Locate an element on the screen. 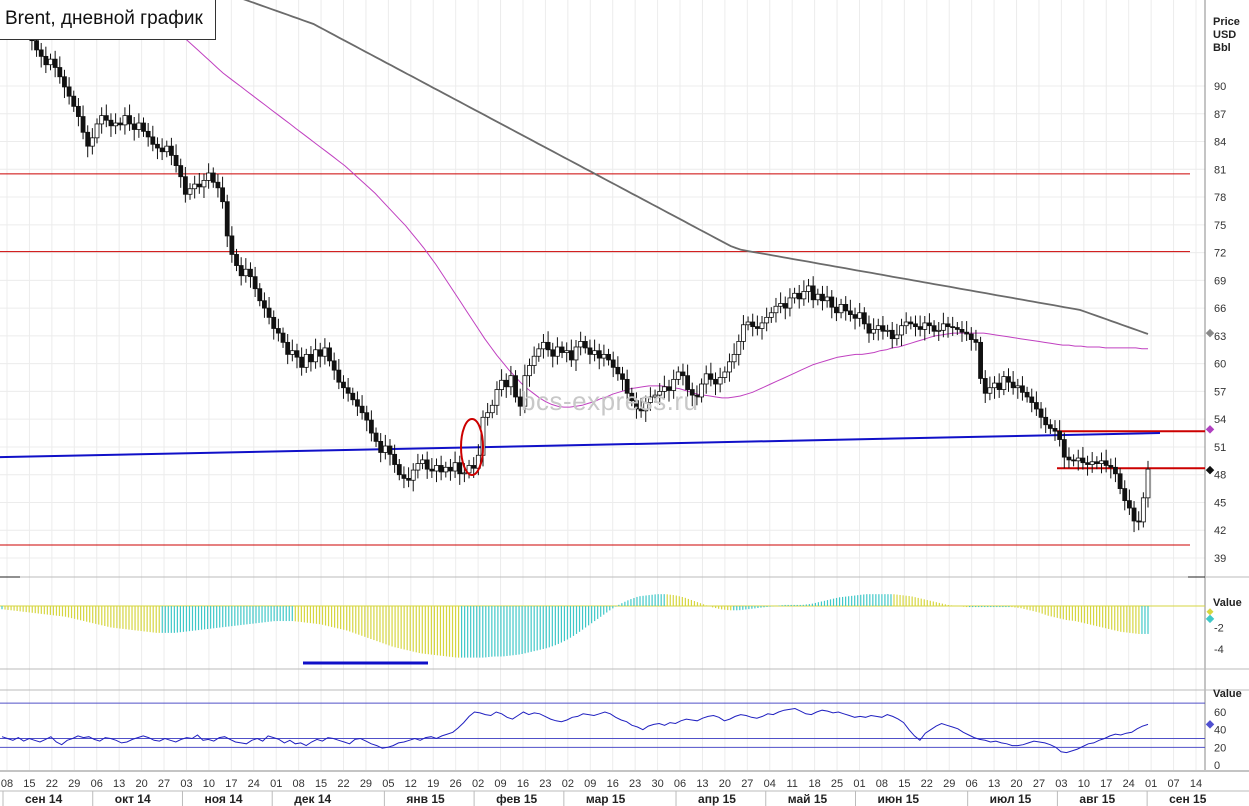 The image size is (1249, 806). price-marker-sma50 is located at coordinates (1210, 429).